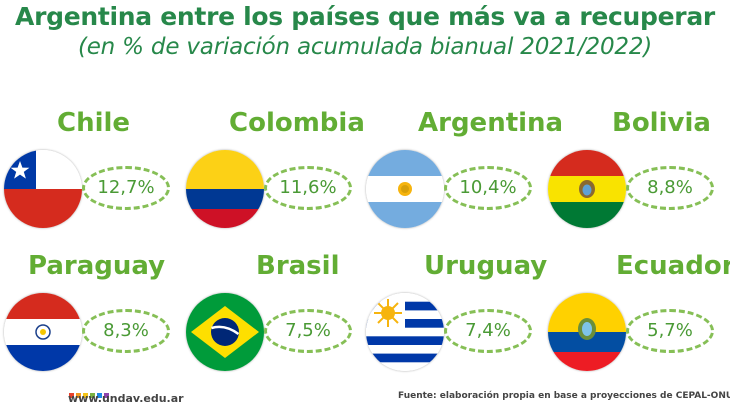  Describe the element at coordinates (225, 332) in the screenshot. I see `brasil-flag-icon` at that location.